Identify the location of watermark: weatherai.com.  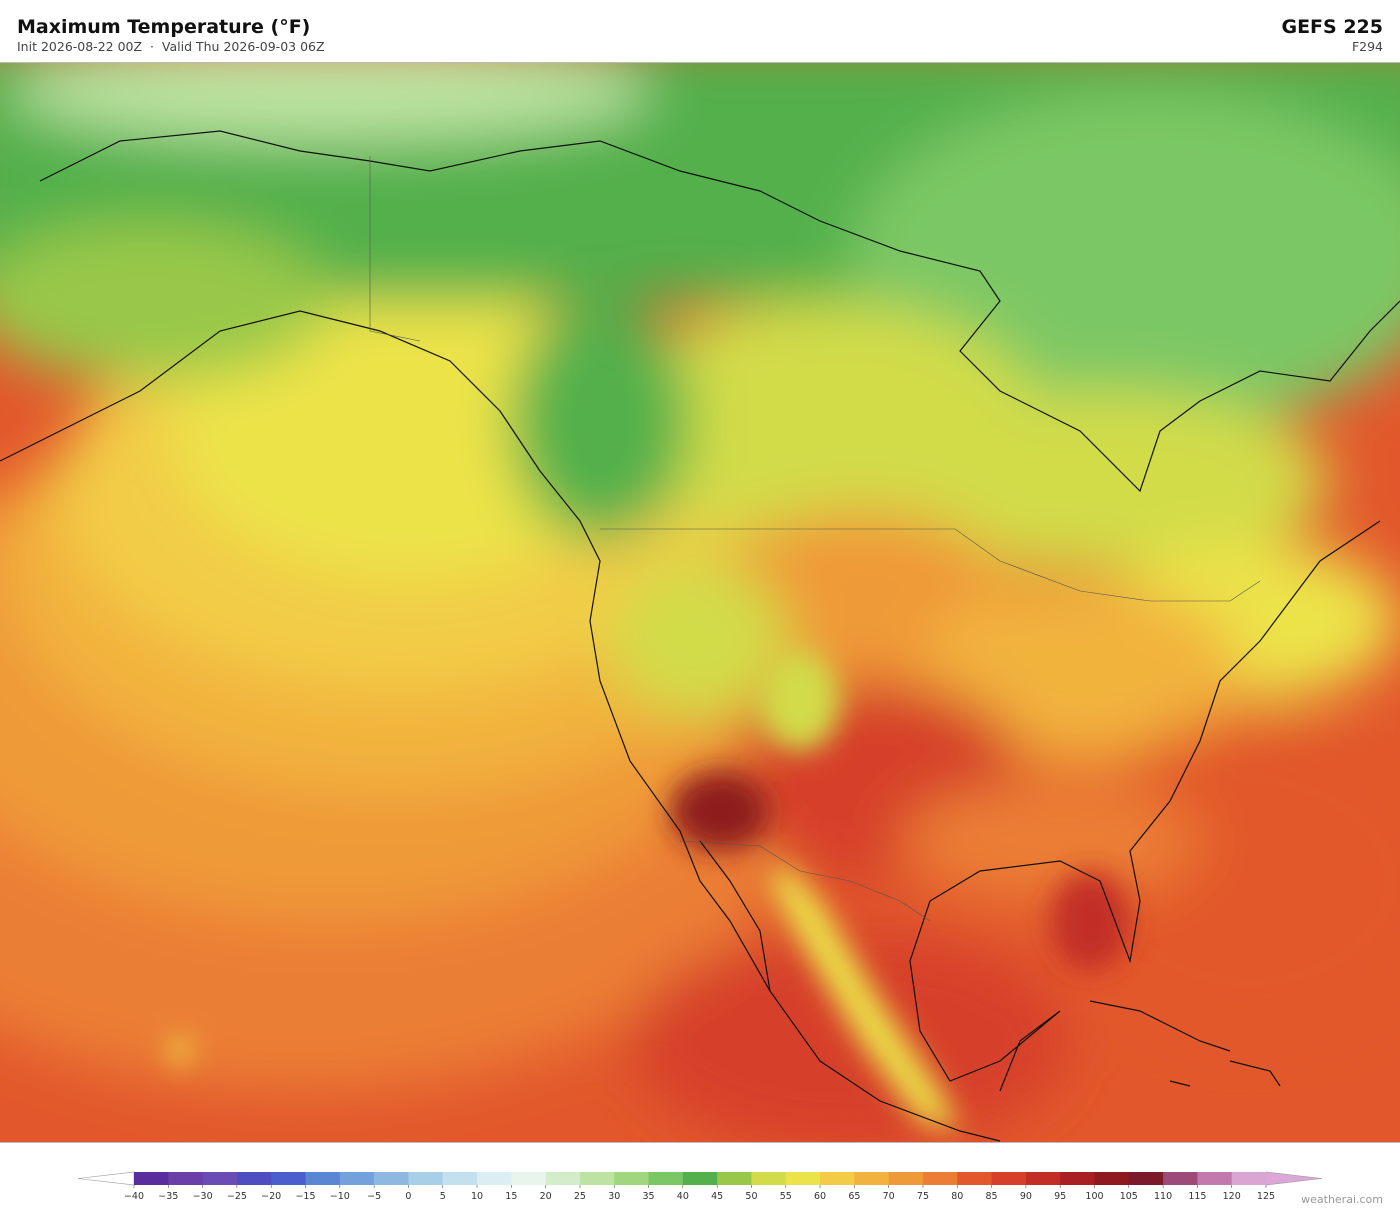
(1342, 1199).